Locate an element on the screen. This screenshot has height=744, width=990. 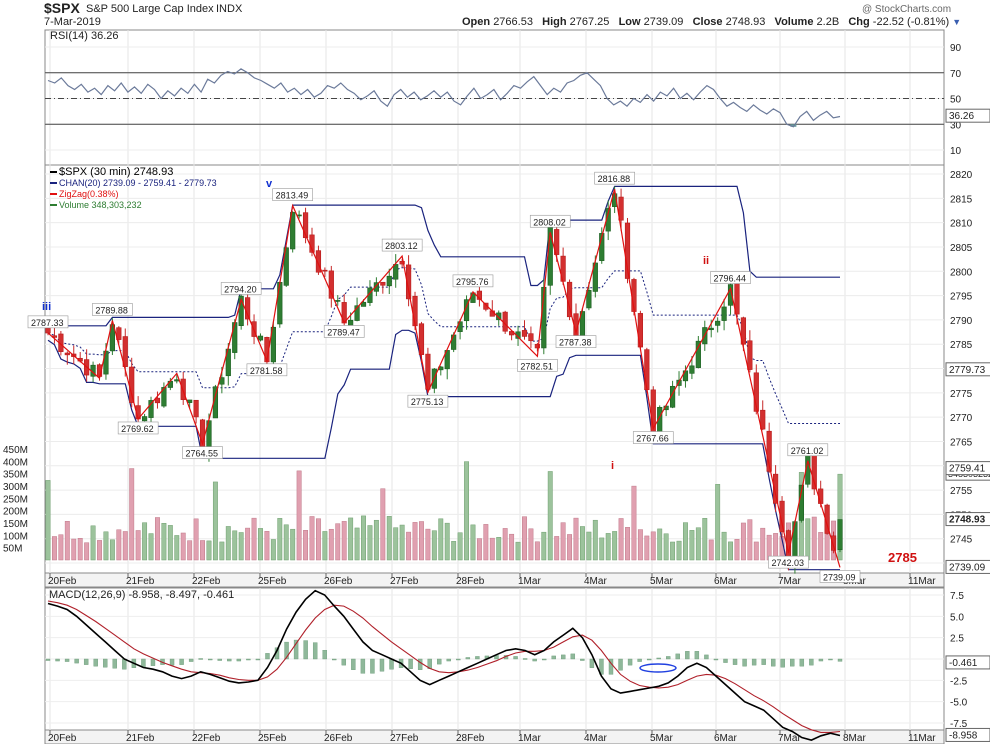
date-tick-label: 20Feb is located at coordinates (62, 581).